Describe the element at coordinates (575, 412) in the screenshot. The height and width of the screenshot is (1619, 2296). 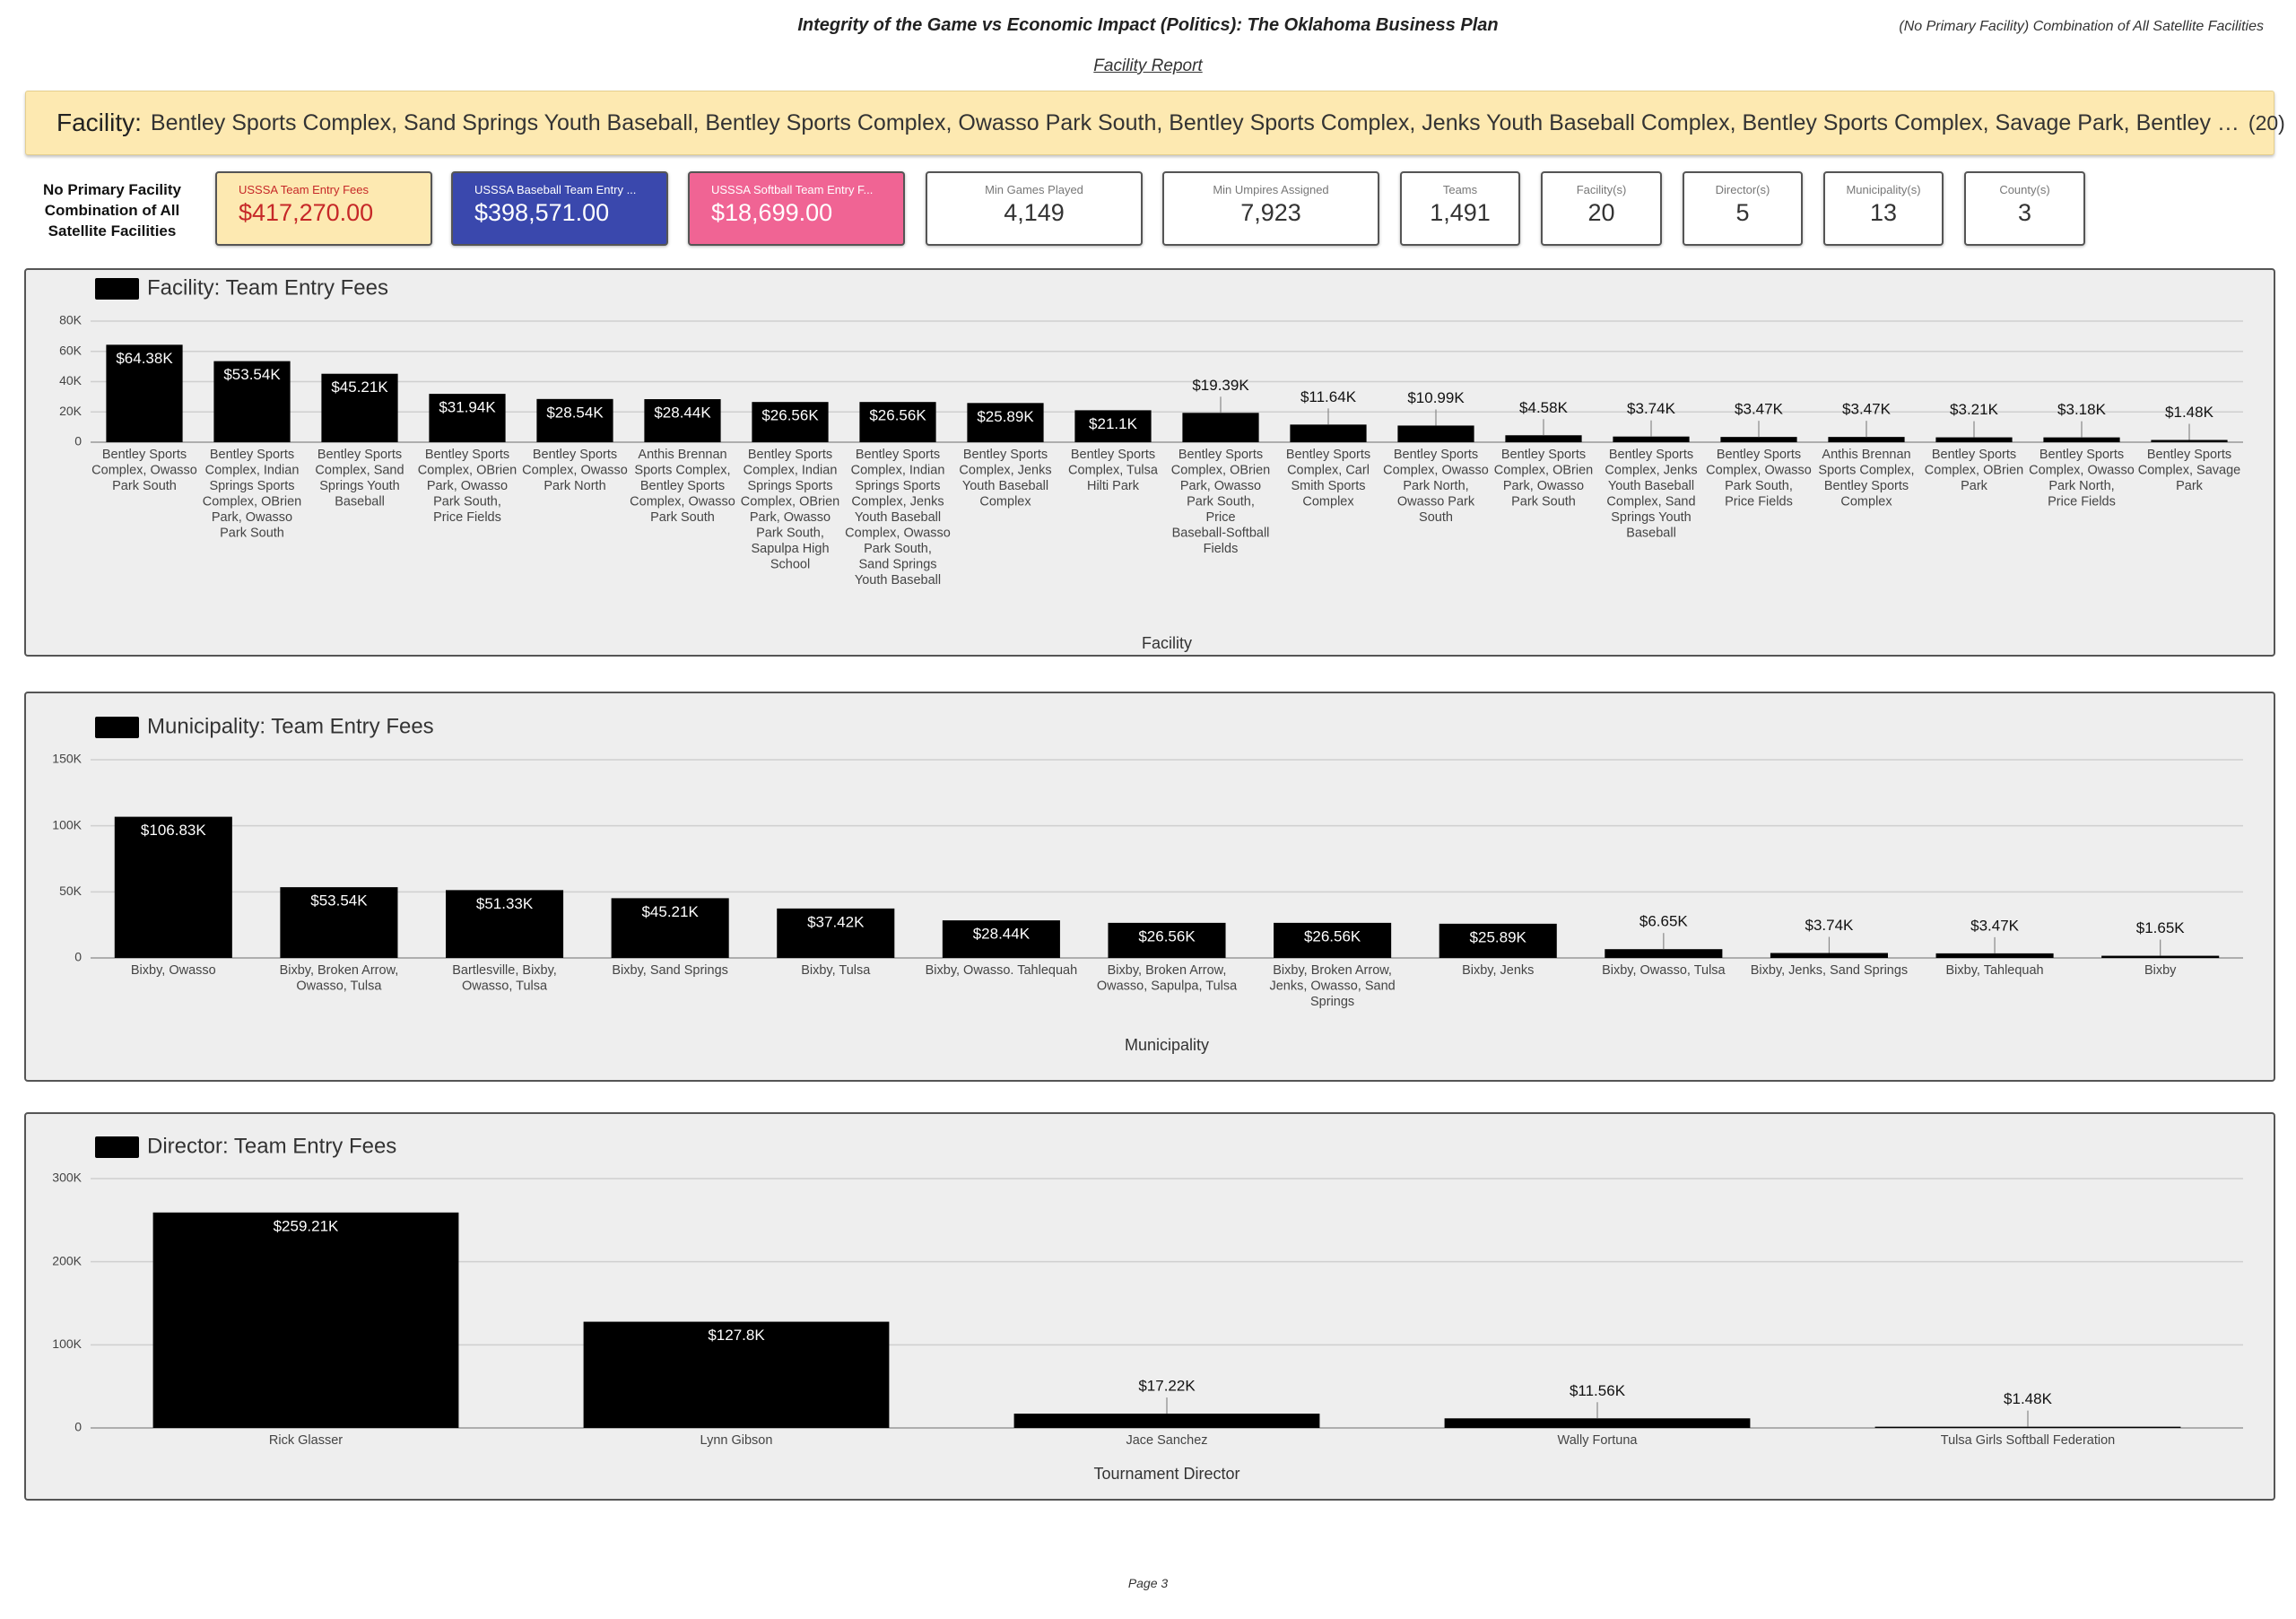
I see `data-label: $28.54K` at that location.